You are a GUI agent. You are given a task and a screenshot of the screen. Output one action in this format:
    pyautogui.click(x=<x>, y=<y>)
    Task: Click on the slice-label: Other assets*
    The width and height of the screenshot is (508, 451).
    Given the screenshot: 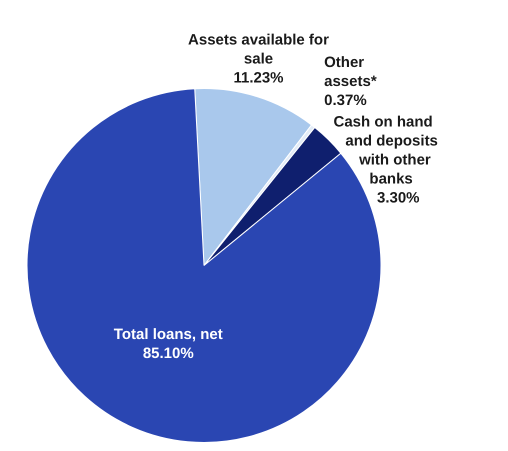 What is the action you would take?
    pyautogui.click(x=350, y=72)
    